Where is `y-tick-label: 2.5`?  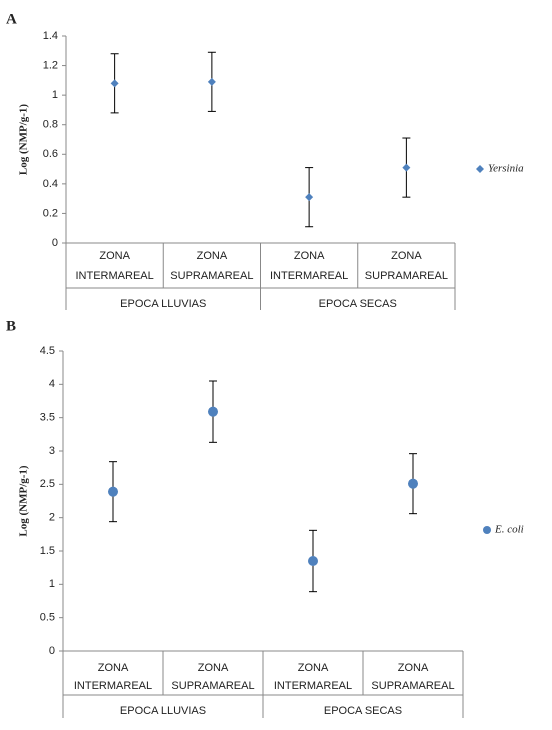 y-tick-label: 2.5 is located at coordinates (47, 484).